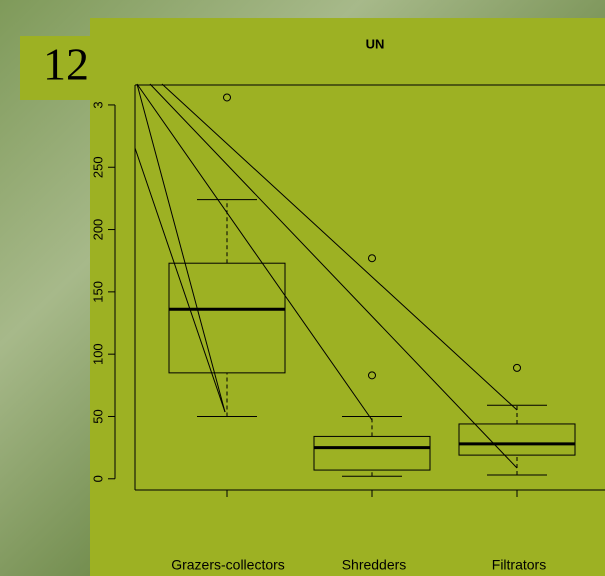 The width and height of the screenshot is (605, 576). Describe the element at coordinates (228, 565) in the screenshot. I see `x-tick-label: Grazers-collectors` at that location.